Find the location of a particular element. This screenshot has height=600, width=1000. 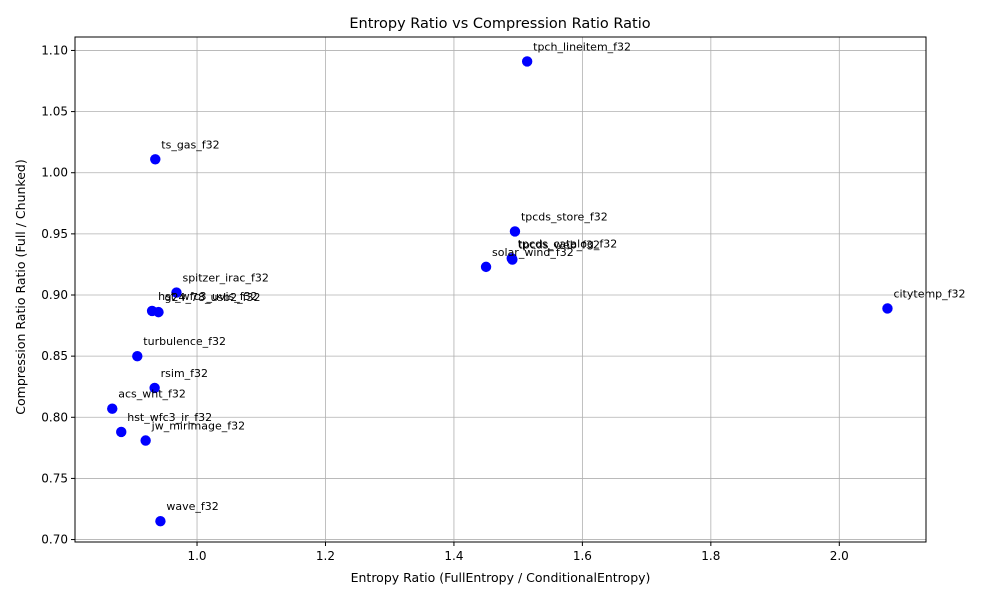

y-tick-label: 0.80 is located at coordinates (54, 417).